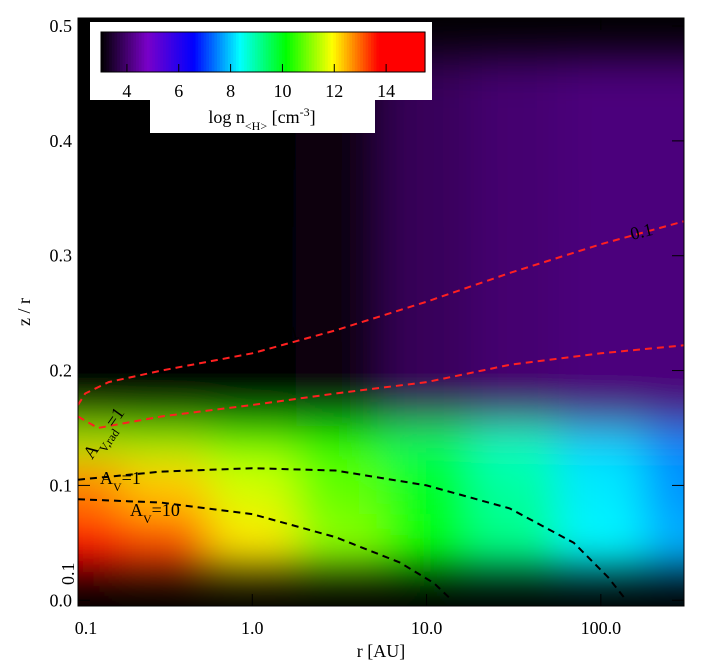 This screenshot has height=669, width=709. Describe the element at coordinates (166, 510) in the screenshot. I see `label-part: =10` at that location.